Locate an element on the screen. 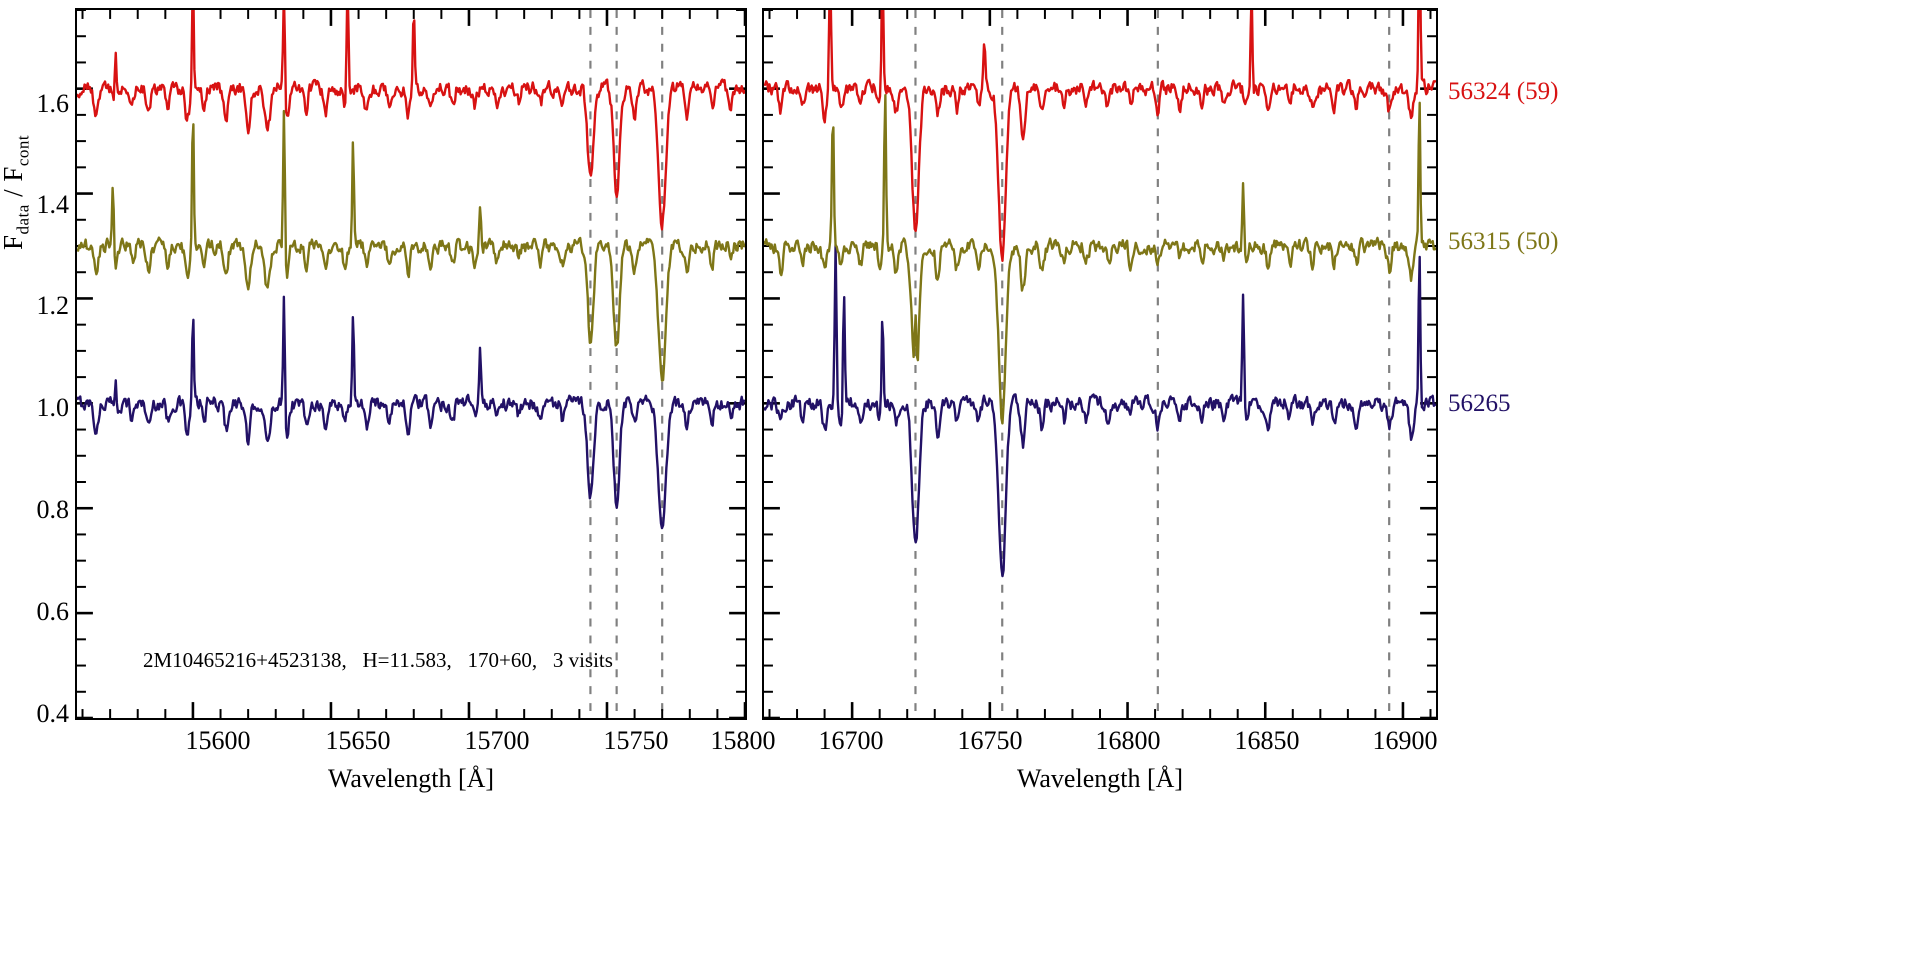 The height and width of the screenshot is (960, 1920). x-tick-label: 15750 is located at coordinates (636, 740).